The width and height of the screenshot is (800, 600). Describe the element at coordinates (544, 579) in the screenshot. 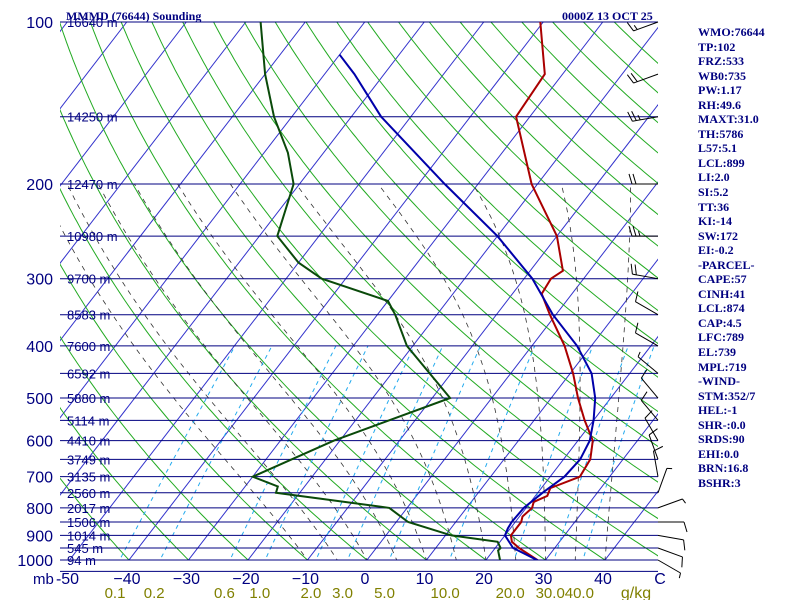

I see `temperature-tick-label: 30` at that location.